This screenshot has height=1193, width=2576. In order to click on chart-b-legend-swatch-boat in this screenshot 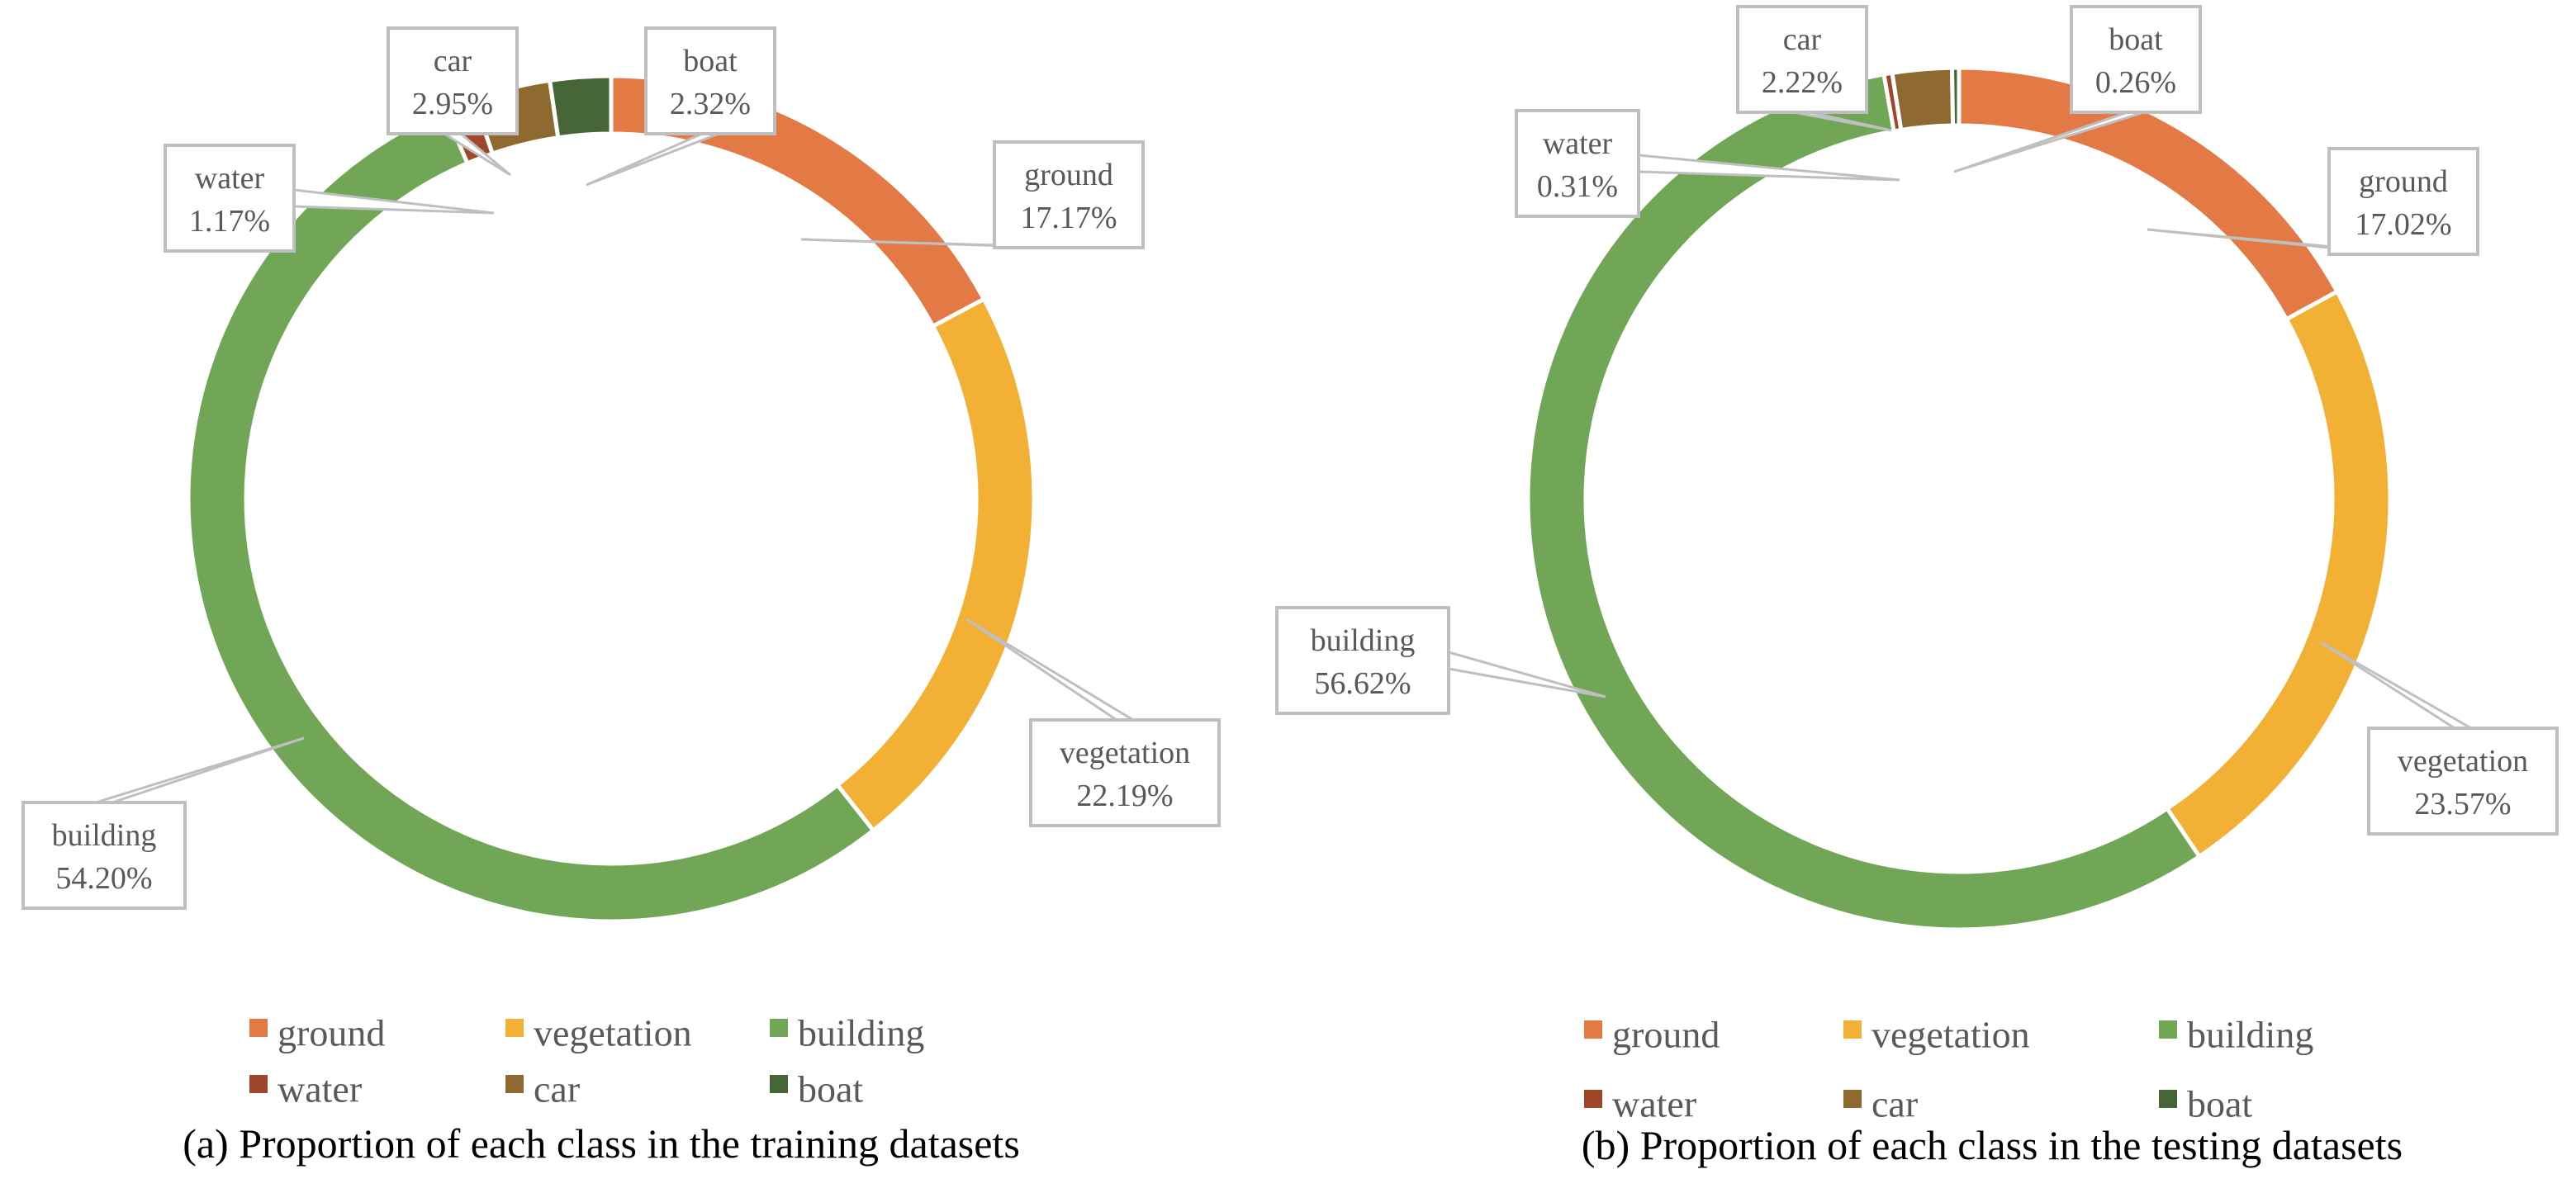, I will do `click(2168, 1099)`.